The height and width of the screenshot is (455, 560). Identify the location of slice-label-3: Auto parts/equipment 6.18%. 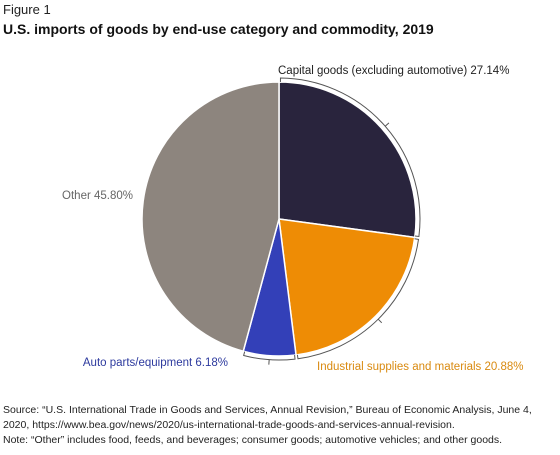
(155, 363).